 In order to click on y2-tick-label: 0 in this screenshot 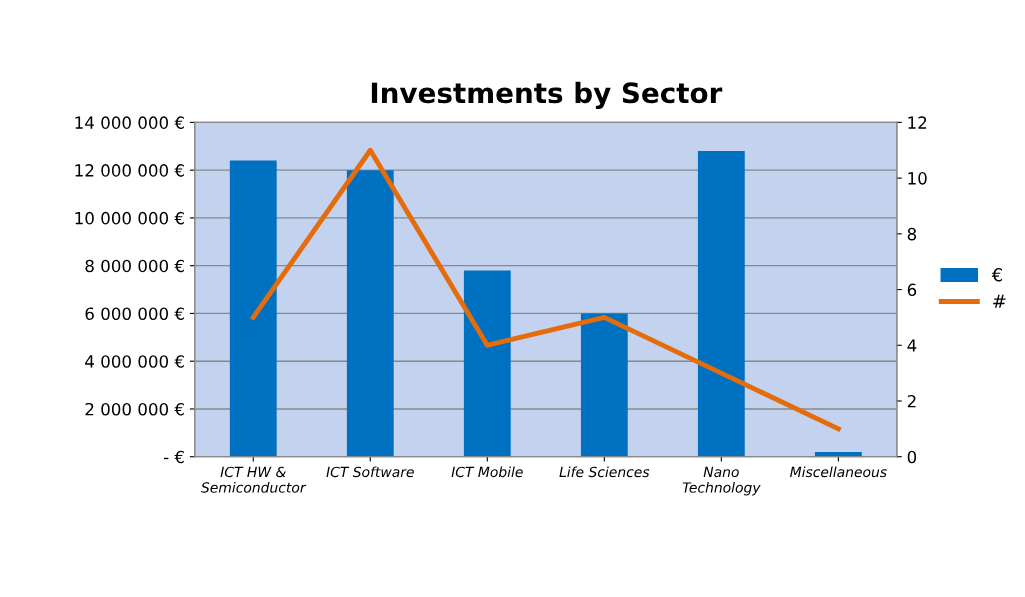, I will do `click(912, 457)`.